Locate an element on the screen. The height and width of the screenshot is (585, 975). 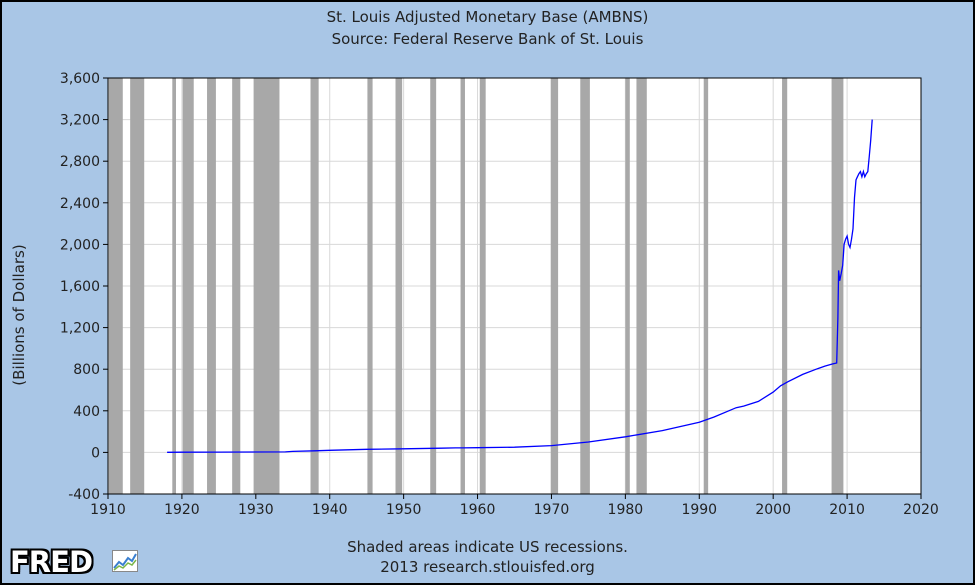
chart-line-icon is located at coordinates (125, 561).